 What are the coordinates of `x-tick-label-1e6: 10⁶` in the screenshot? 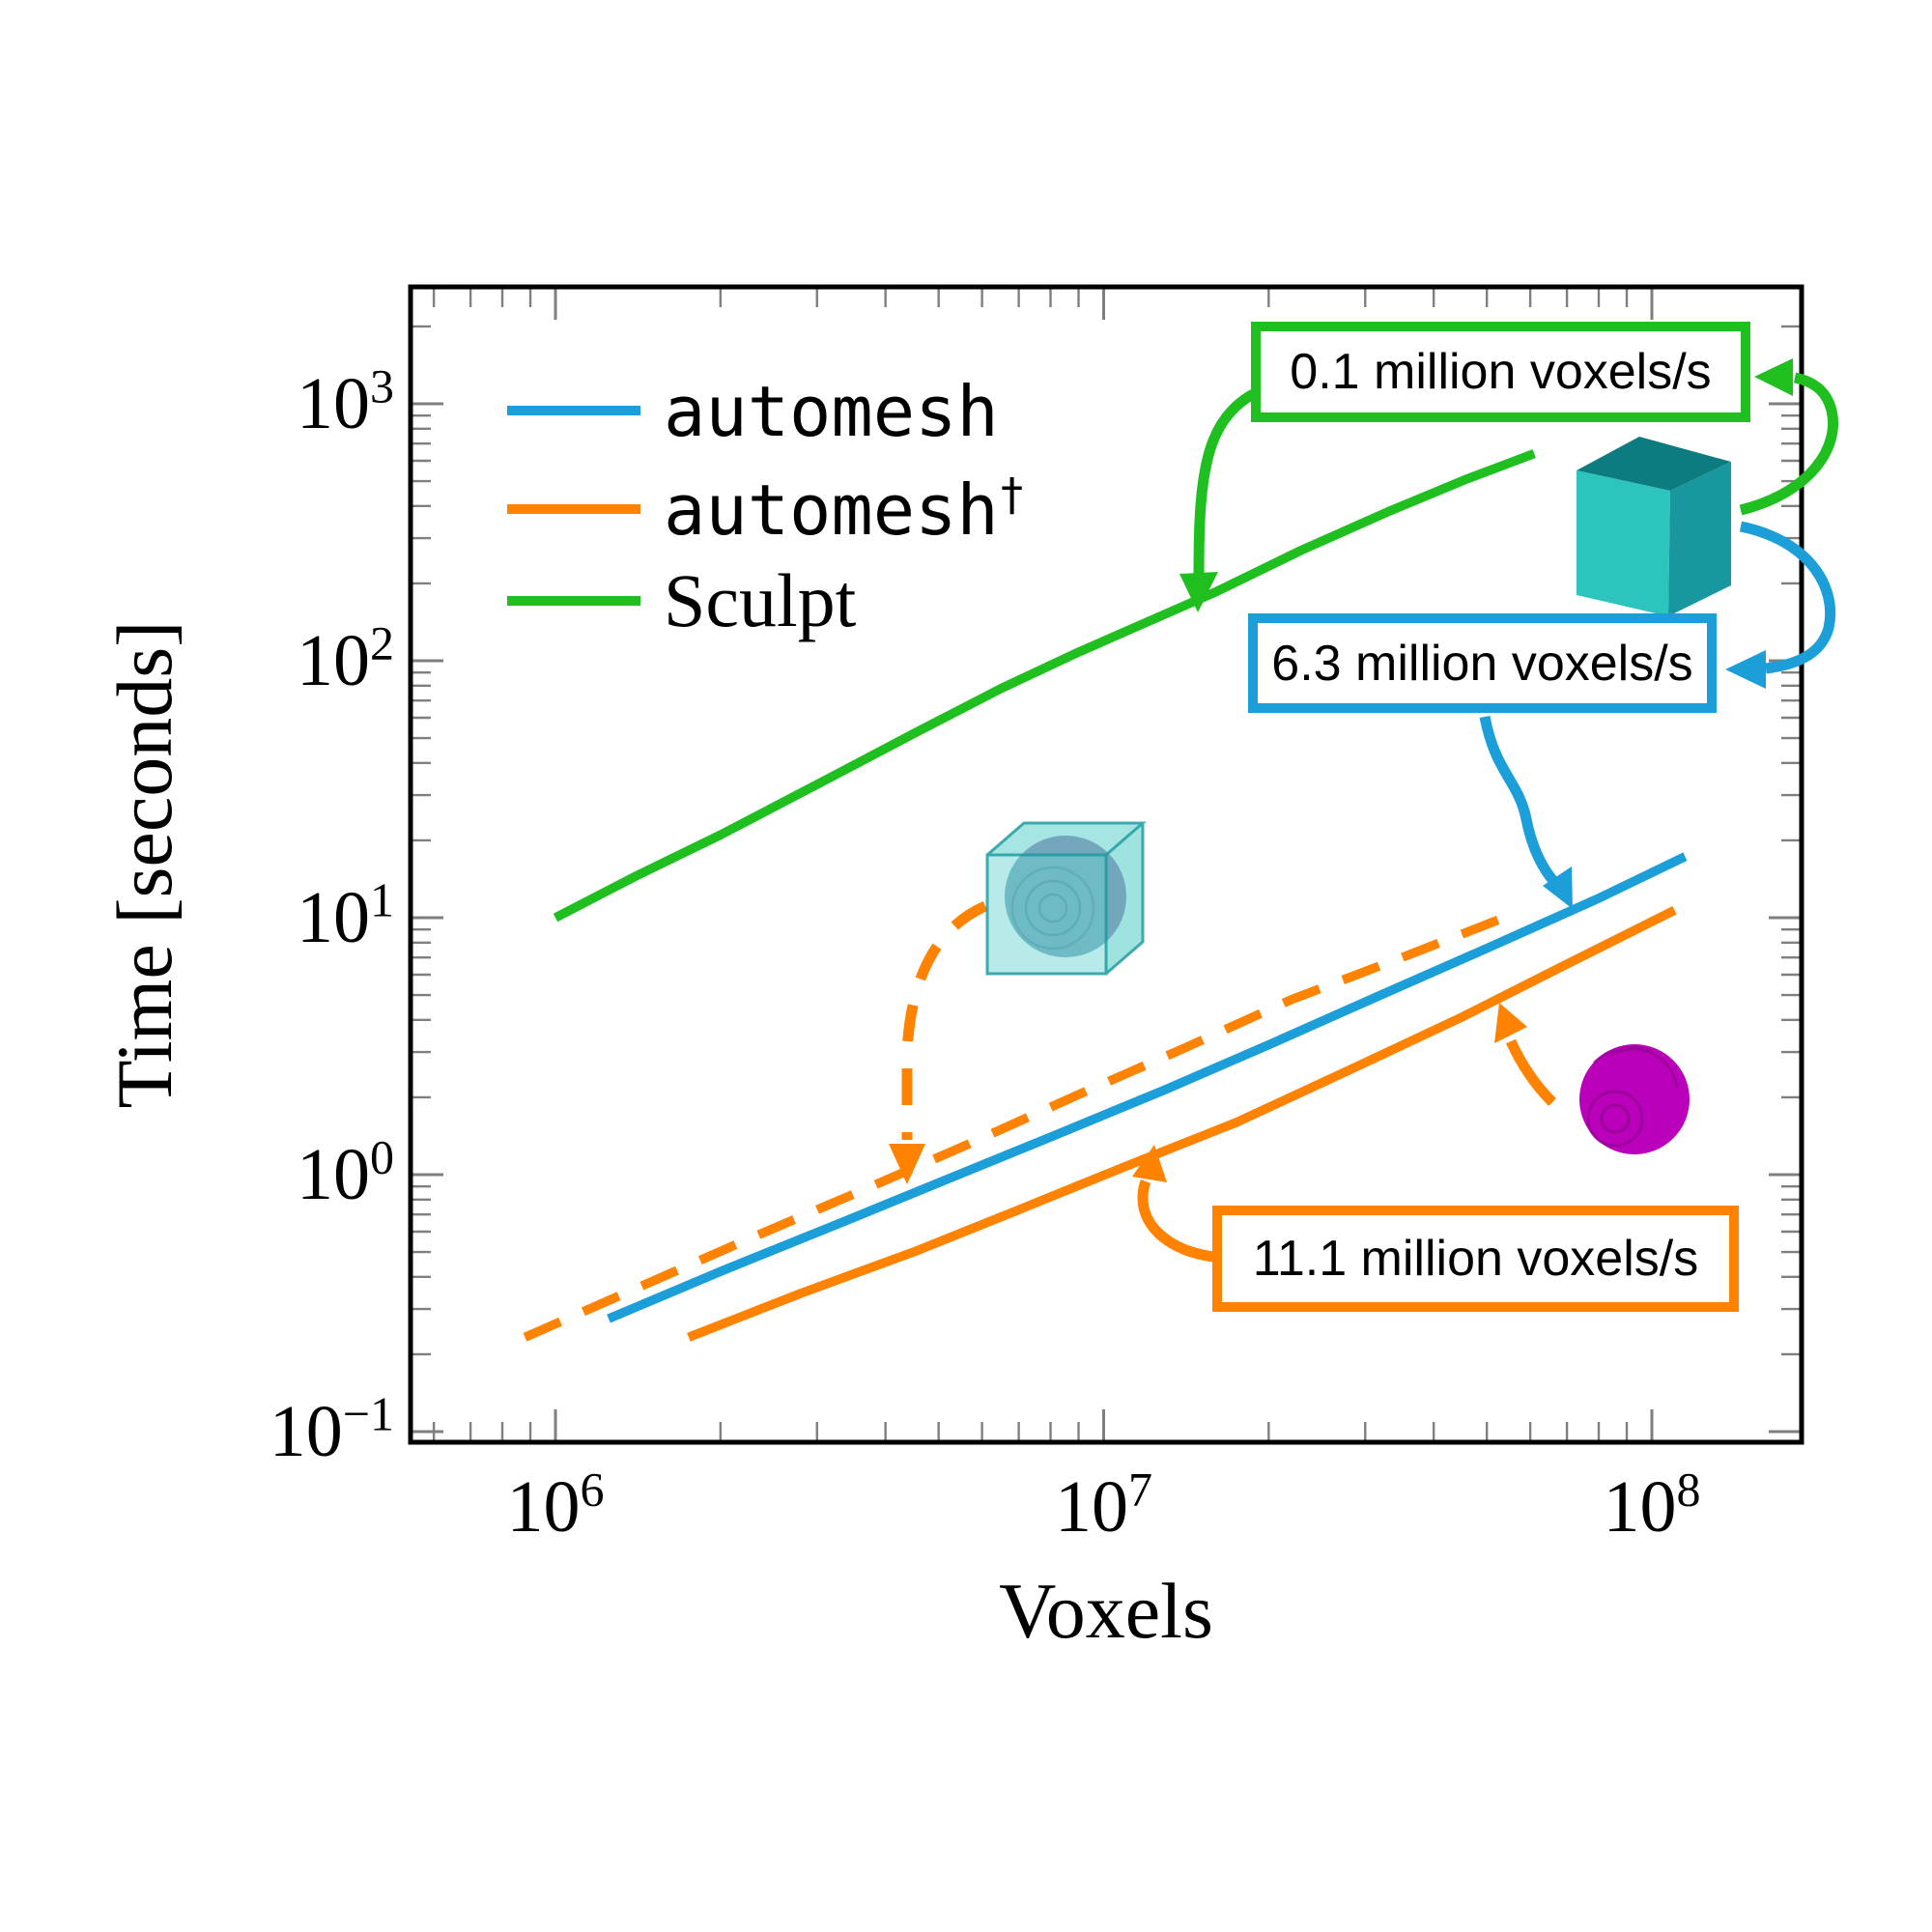 It's located at (555, 1505).